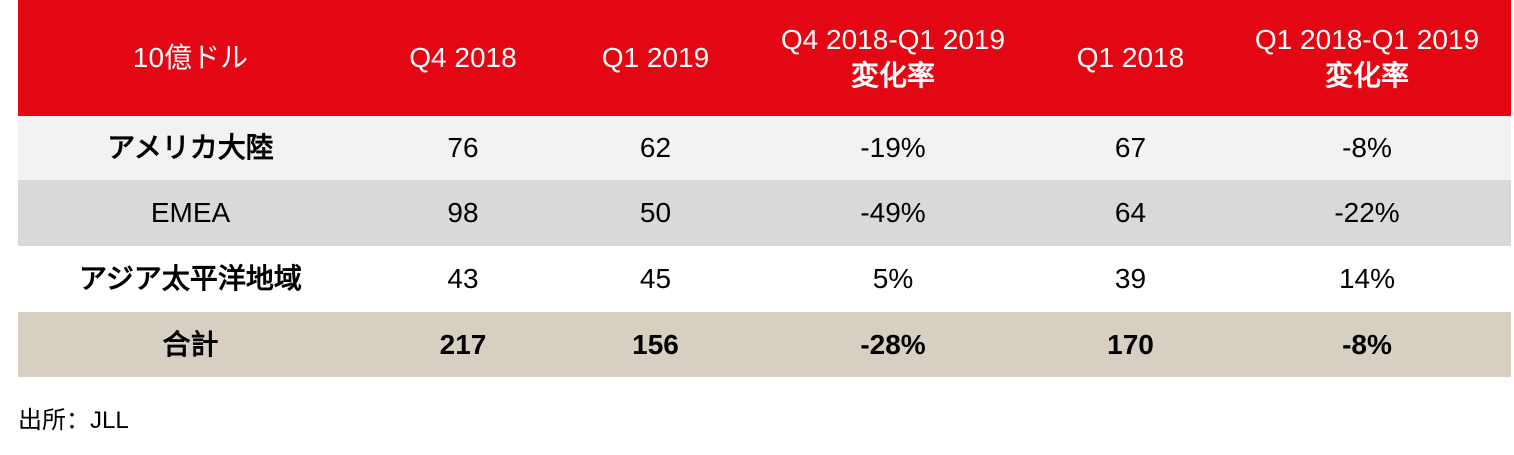  I want to click on cell-qoq-change: 5%, so click(893, 278).